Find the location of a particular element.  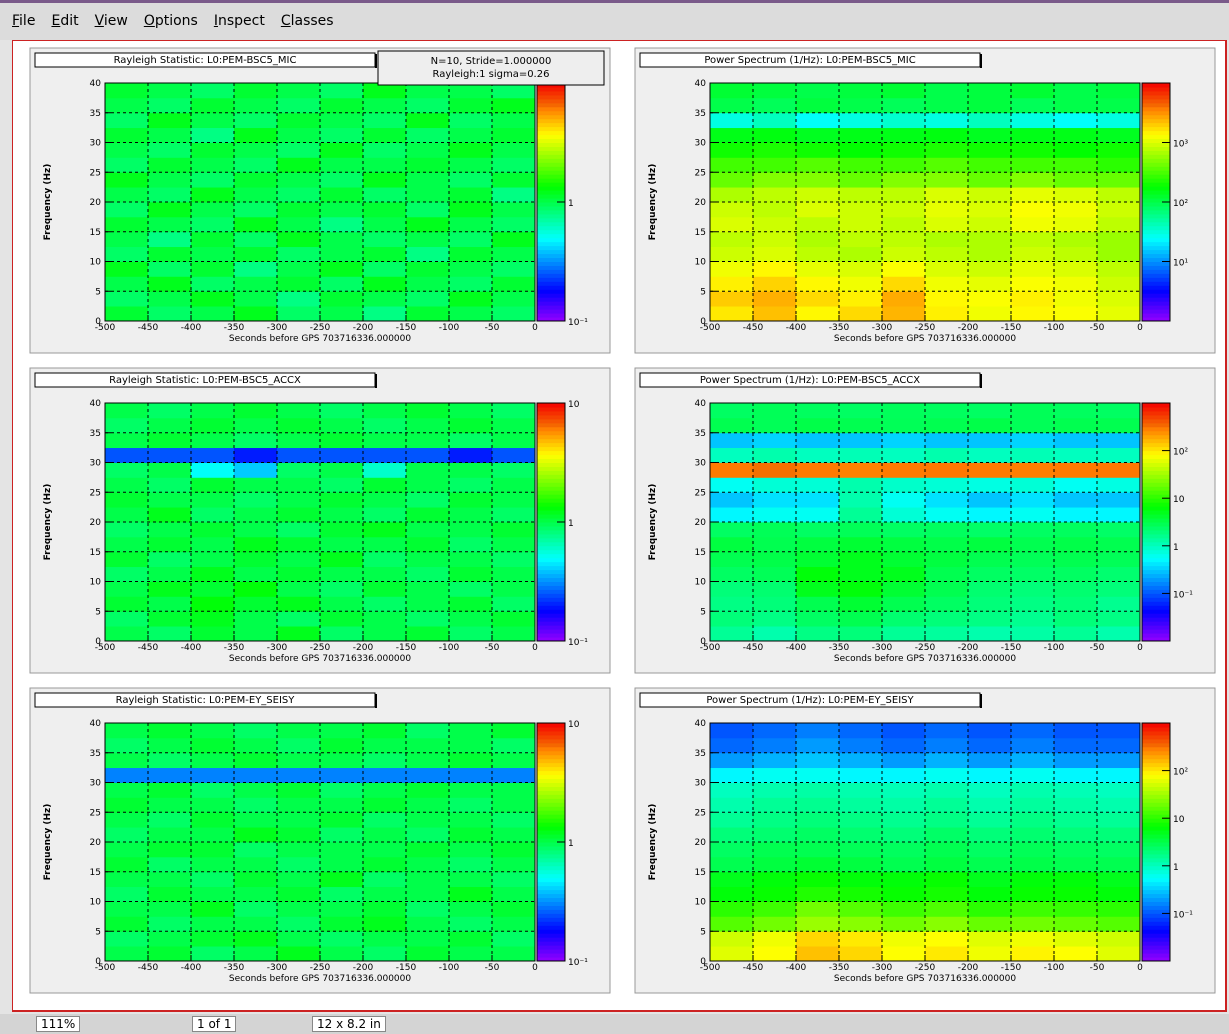

x-tick-label: -100 is located at coordinates (1054, 968).